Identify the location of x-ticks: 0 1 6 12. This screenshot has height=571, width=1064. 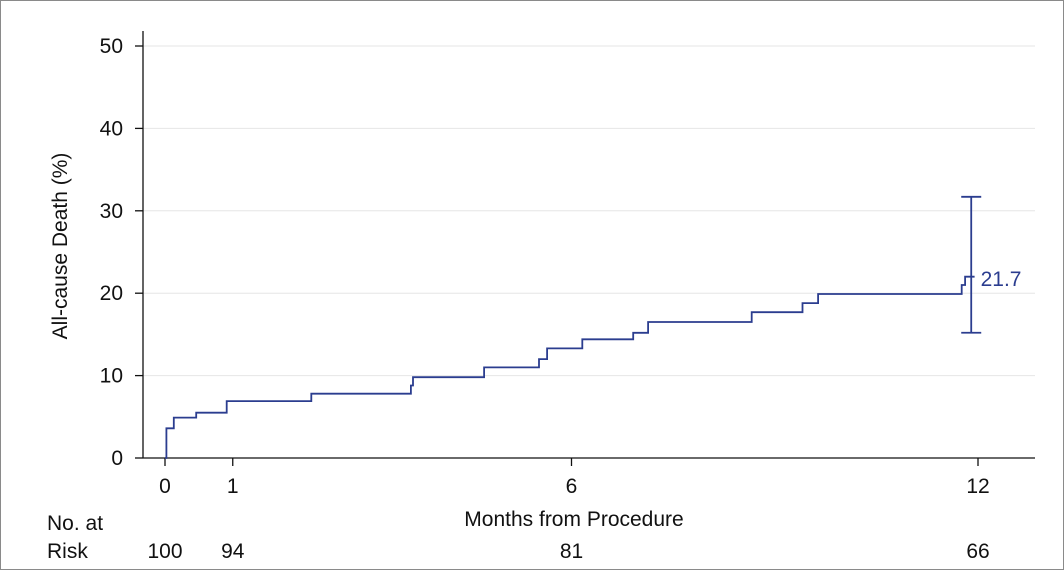
(574, 478).